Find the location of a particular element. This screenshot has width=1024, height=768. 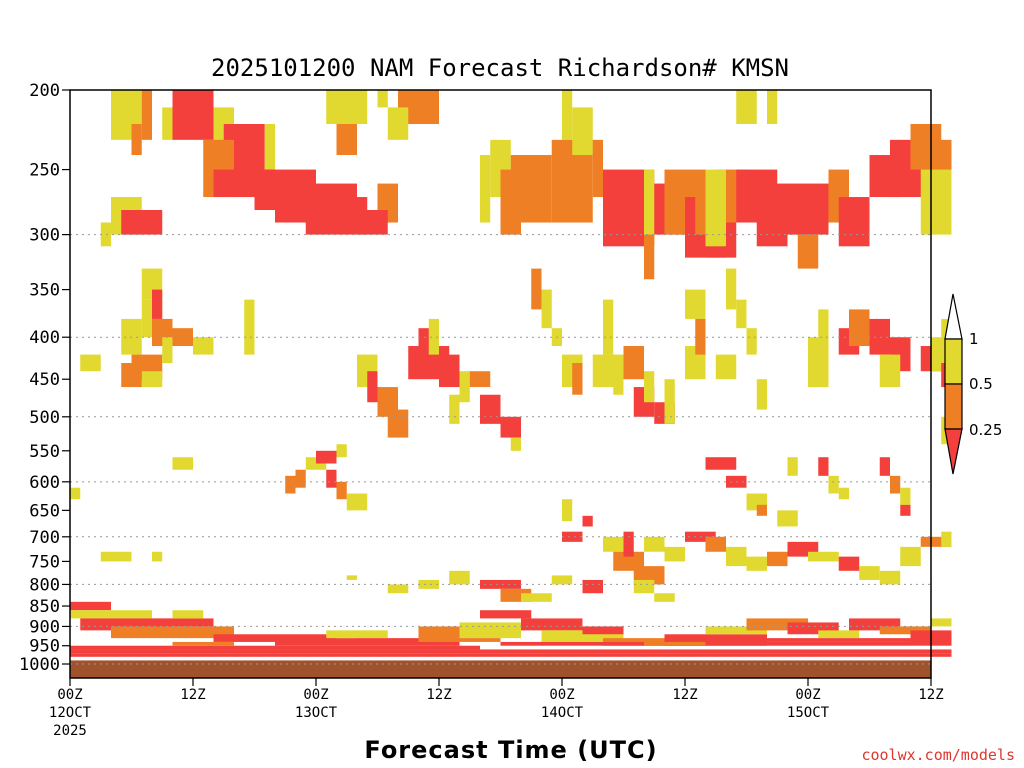

y-tick-label: 650 is located at coordinates (44, 511).